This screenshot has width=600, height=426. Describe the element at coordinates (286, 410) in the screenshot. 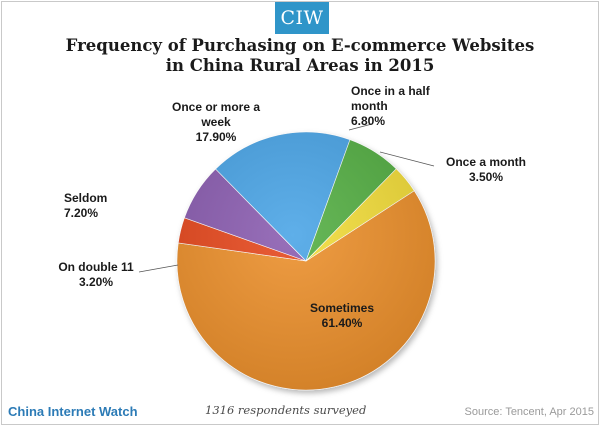

I see `footer-respondents-note: 1316 respondents surveyed` at that location.